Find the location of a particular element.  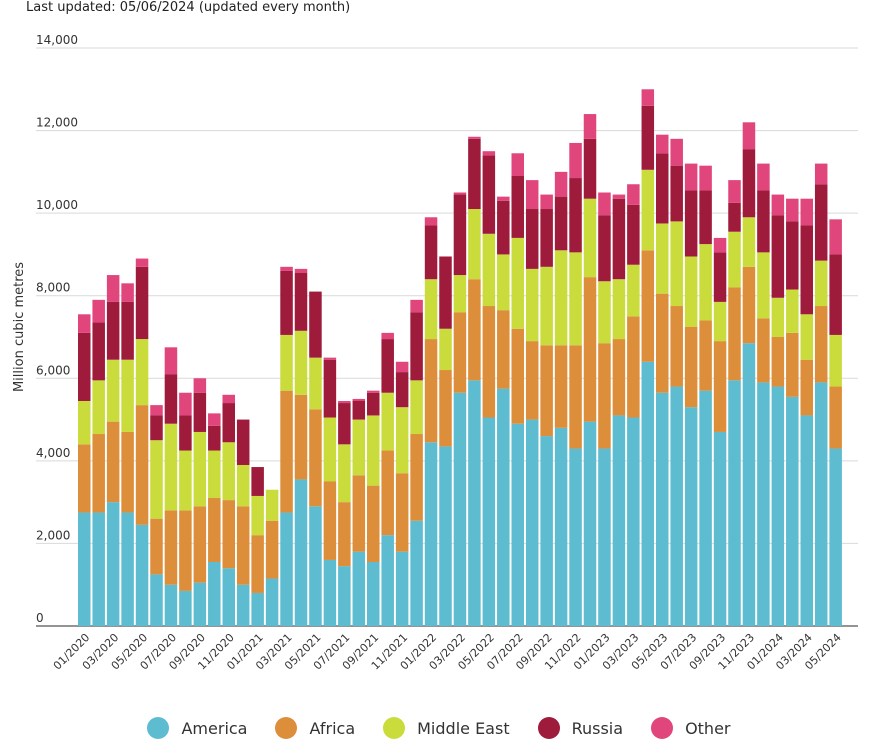

legend-label: Middle East is located at coordinates (463, 728).